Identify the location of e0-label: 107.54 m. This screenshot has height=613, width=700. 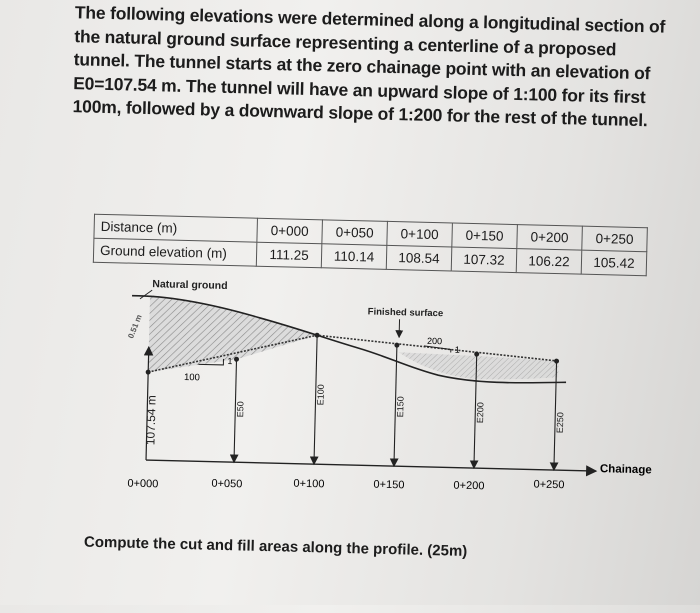
(150, 420).